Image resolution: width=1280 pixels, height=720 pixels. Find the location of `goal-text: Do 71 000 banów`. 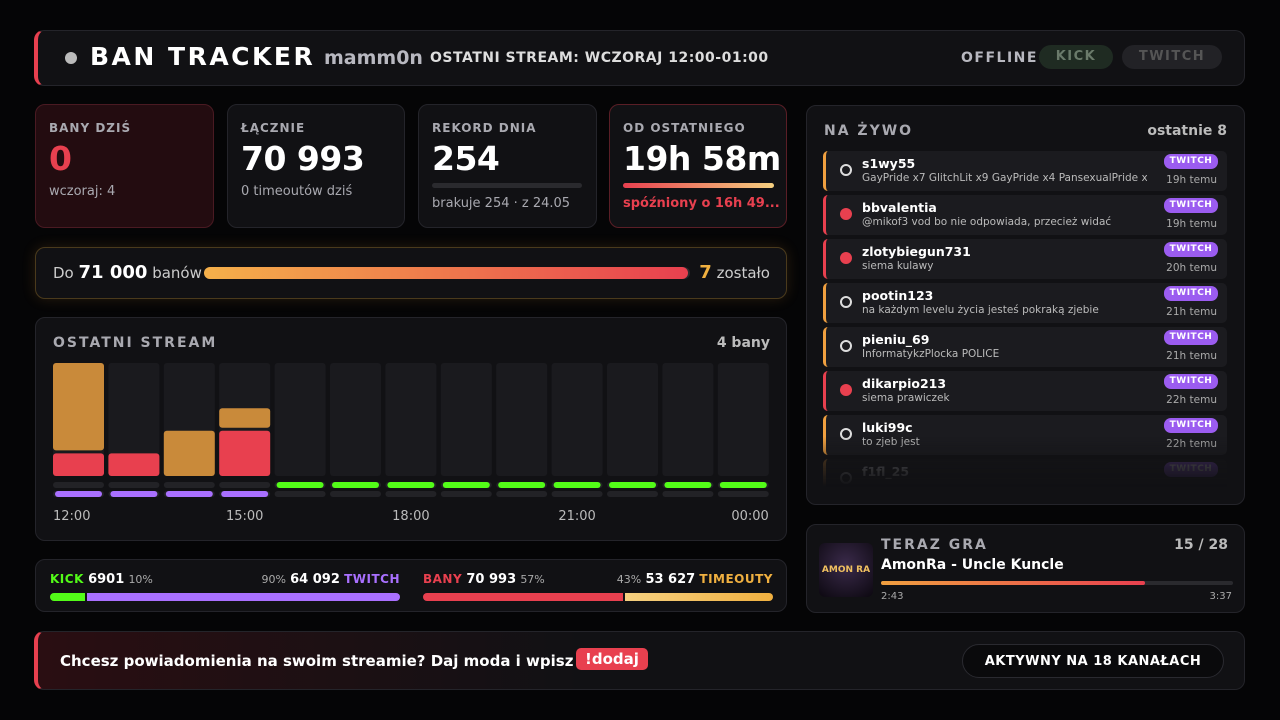

goal-text: Do 71 000 banów is located at coordinates (127, 272).